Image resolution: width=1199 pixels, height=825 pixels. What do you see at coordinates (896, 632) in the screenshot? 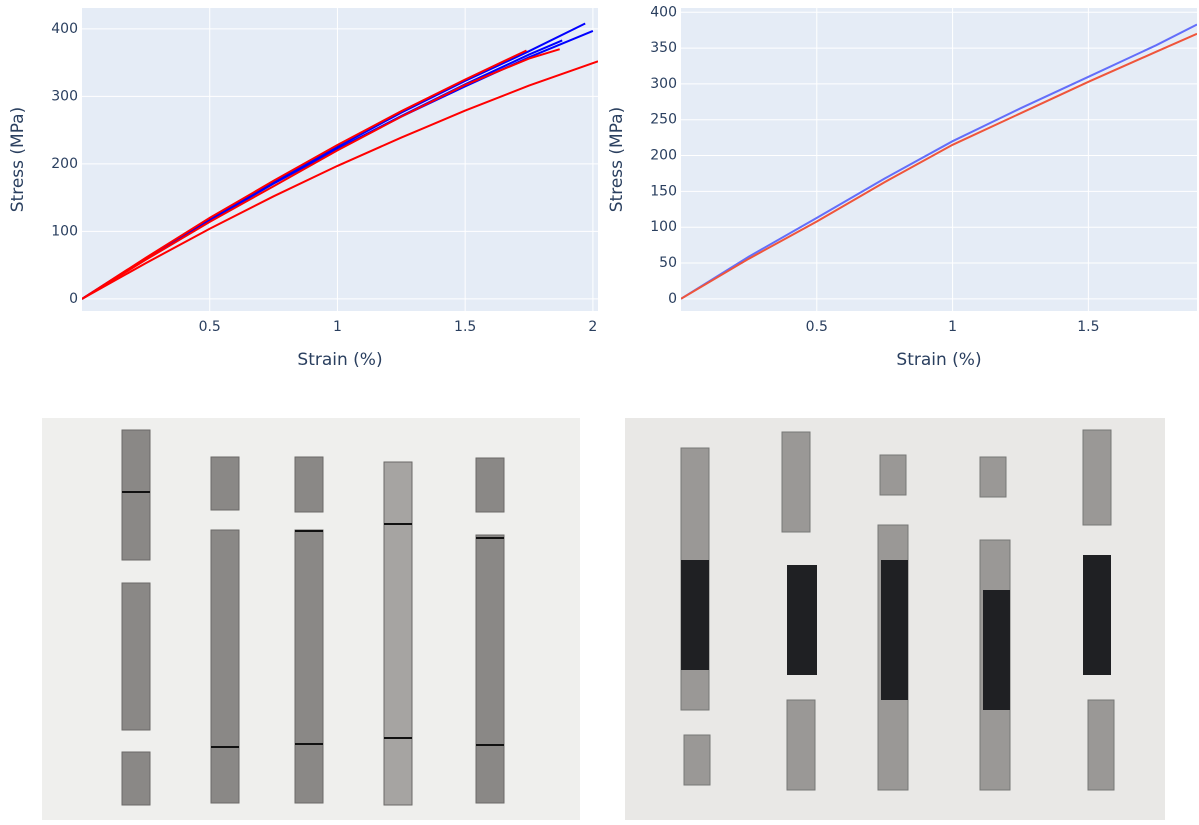
I see `sensors` at bounding box center [896, 632].